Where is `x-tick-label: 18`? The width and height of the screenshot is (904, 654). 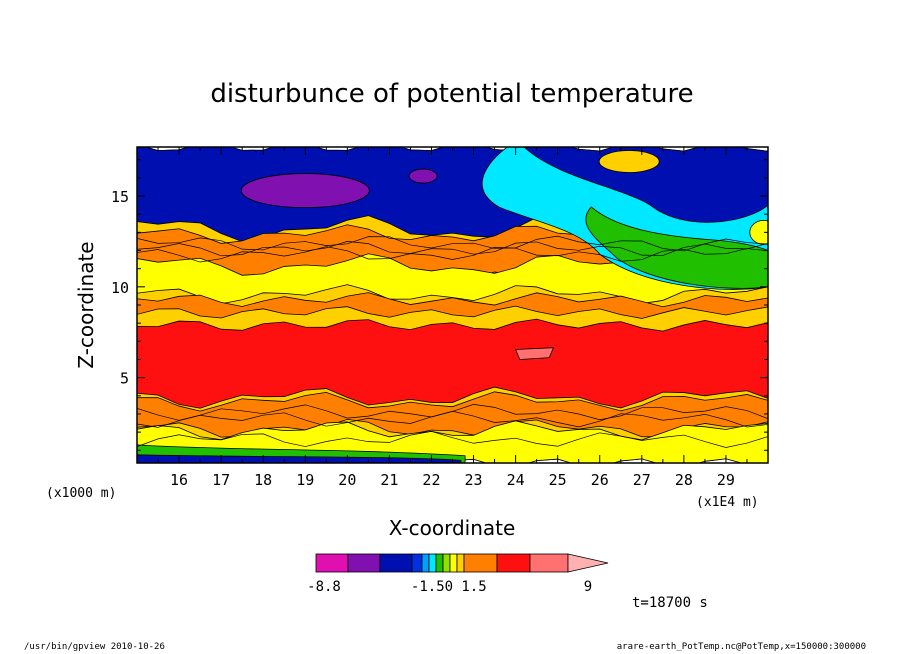 x-tick-label: 18 is located at coordinates (263, 480).